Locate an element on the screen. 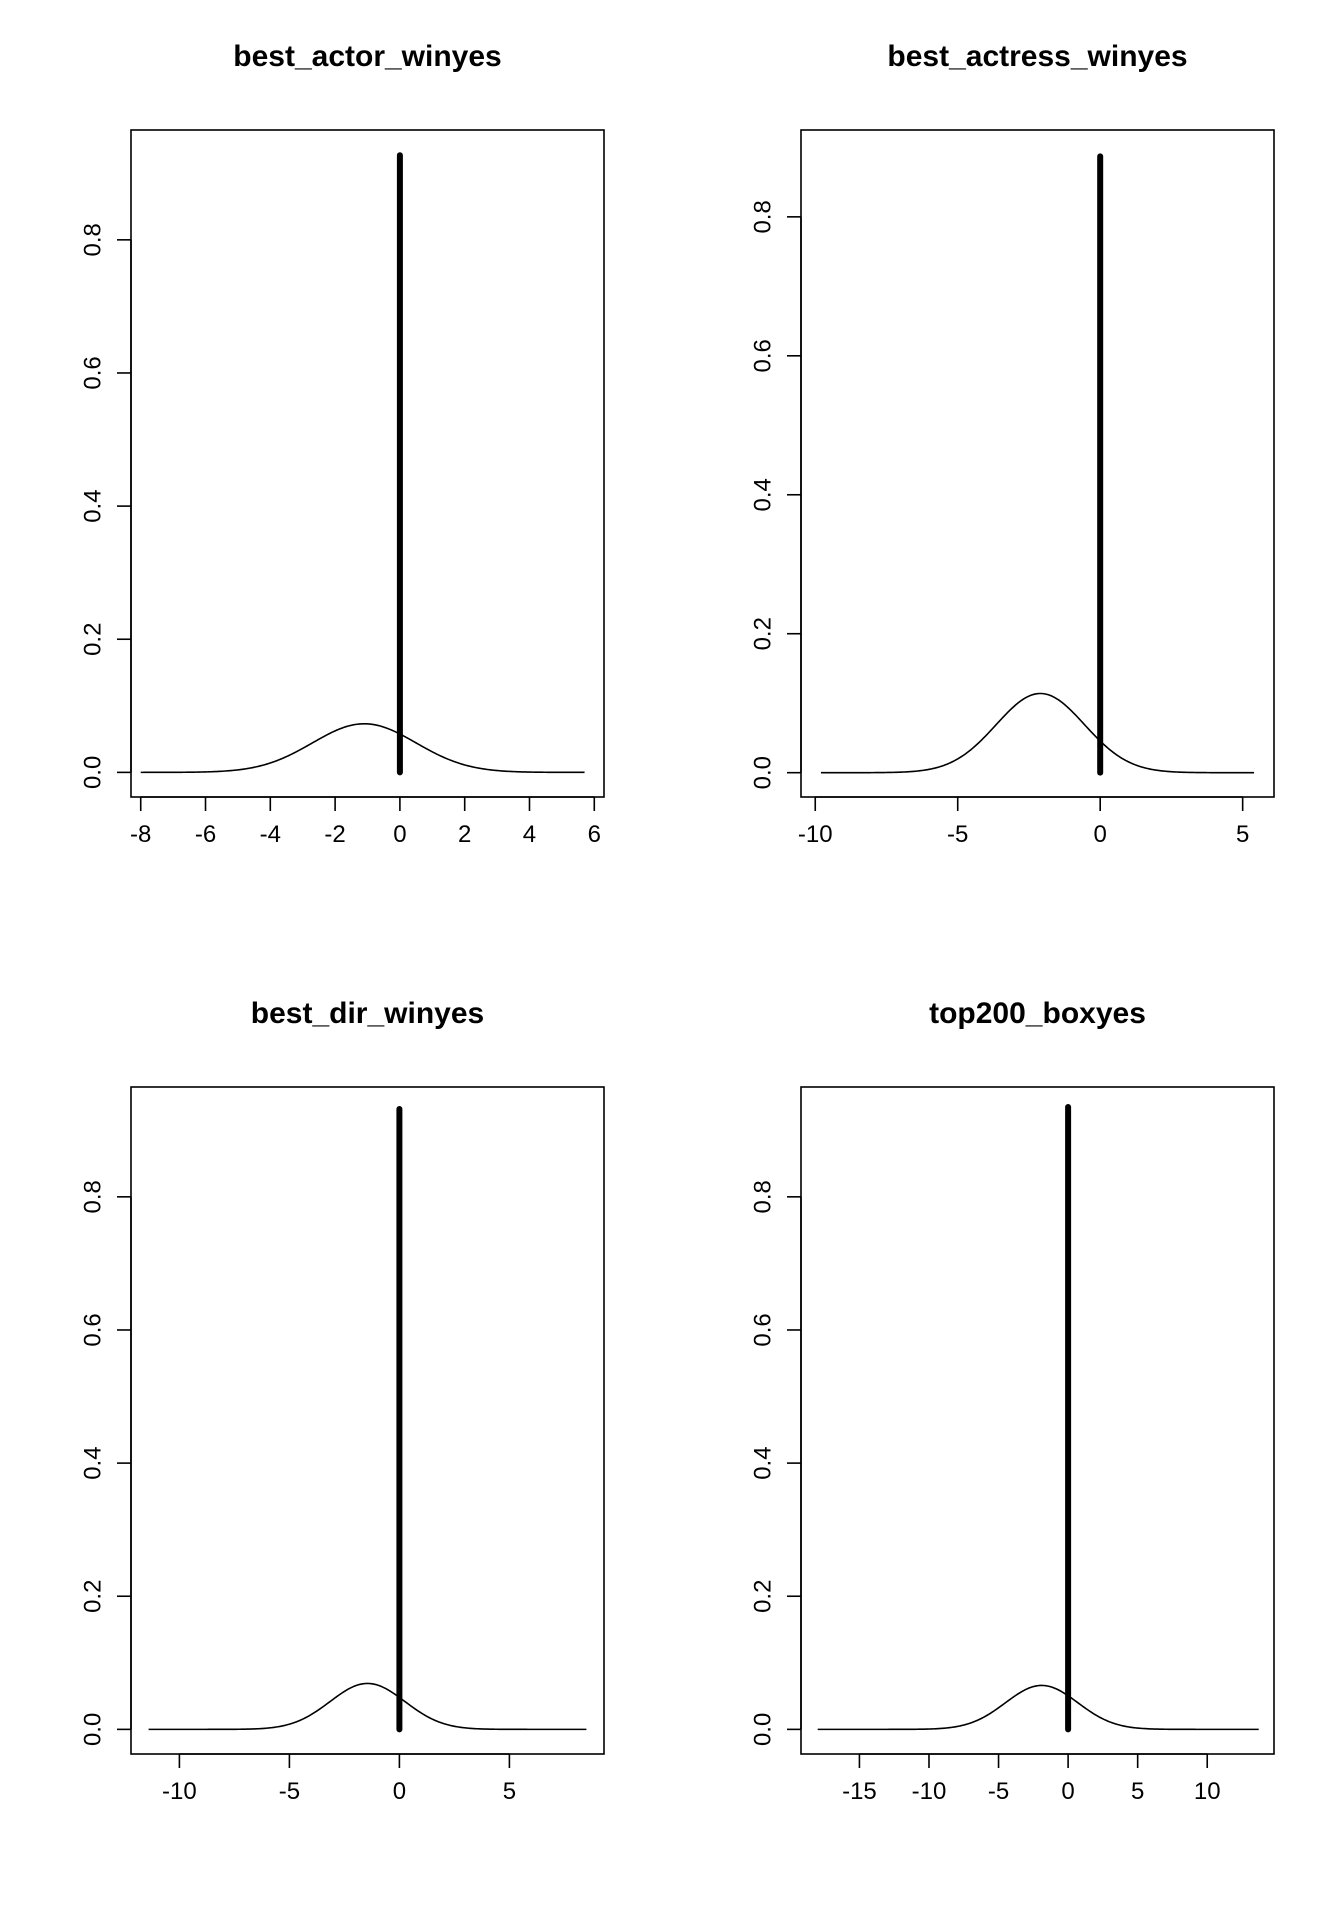  x-tick-label: 10 is located at coordinates (1207, 1791).